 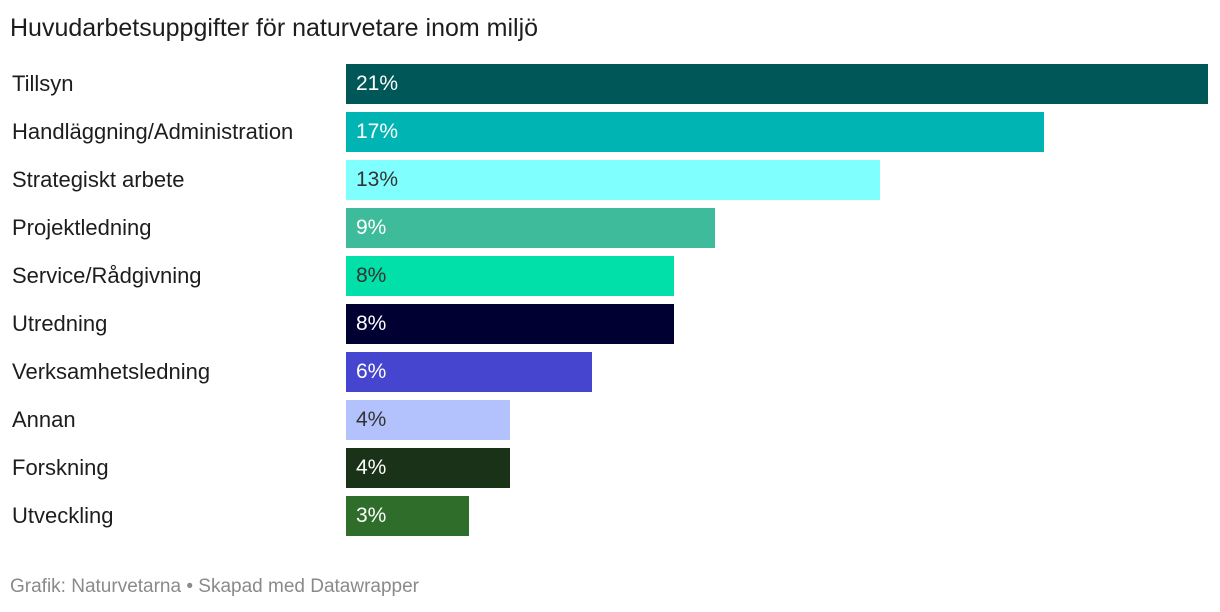 What do you see at coordinates (610, 420) in the screenshot?
I see `bar-row: Annan 4%` at bounding box center [610, 420].